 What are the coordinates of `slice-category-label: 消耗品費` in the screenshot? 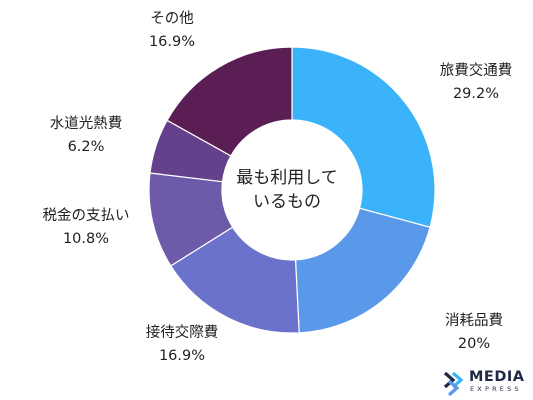 It's located at (474, 320).